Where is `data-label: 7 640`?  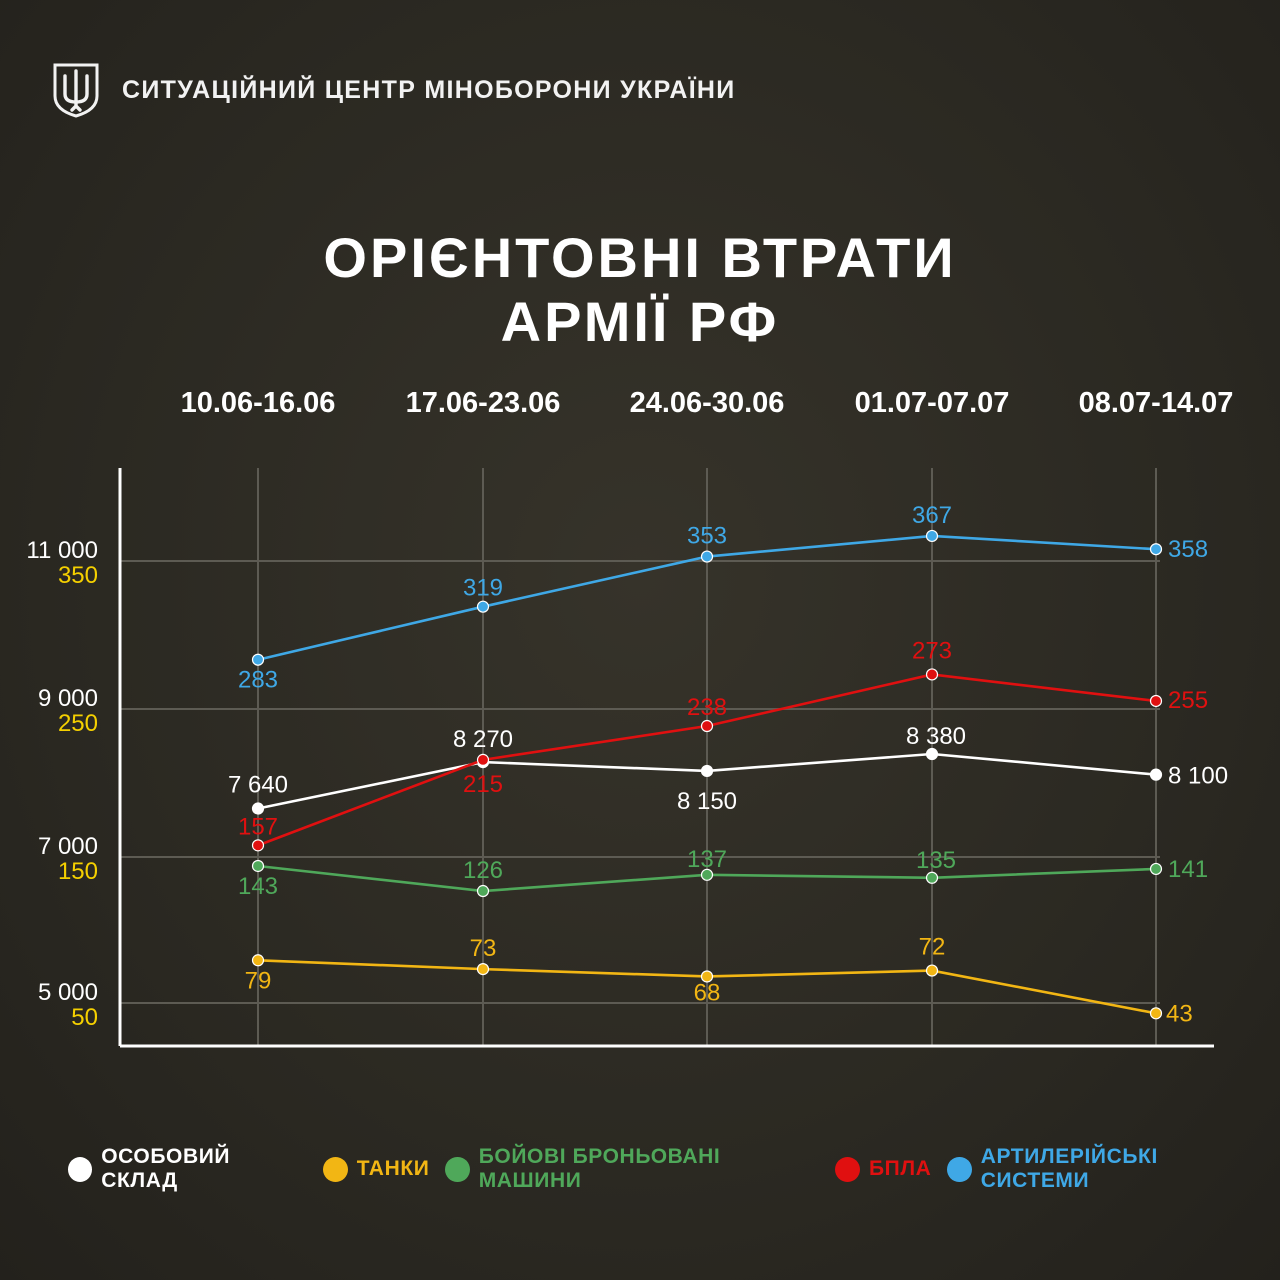
data-label: 7 640 is located at coordinates (258, 785).